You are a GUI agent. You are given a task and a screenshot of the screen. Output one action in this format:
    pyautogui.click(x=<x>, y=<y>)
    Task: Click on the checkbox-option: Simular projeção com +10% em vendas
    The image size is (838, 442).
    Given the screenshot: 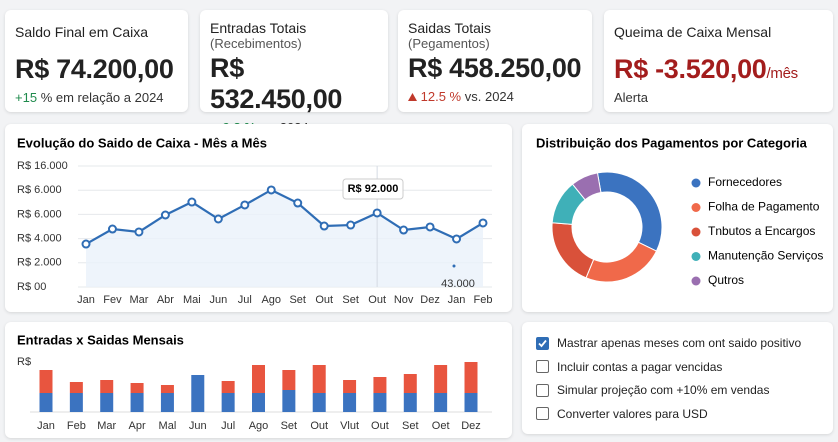 What is the action you would take?
    pyautogui.click(x=652, y=390)
    